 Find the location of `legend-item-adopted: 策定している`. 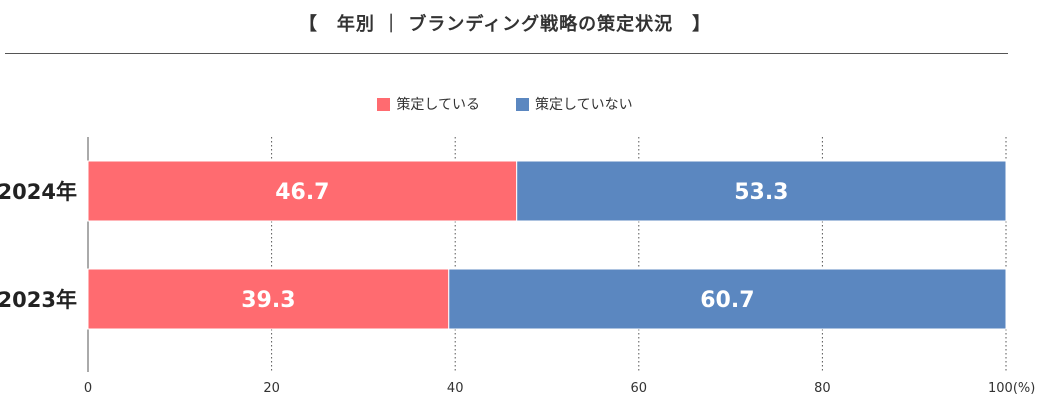

legend-item-adopted: 策定している is located at coordinates (428, 104).